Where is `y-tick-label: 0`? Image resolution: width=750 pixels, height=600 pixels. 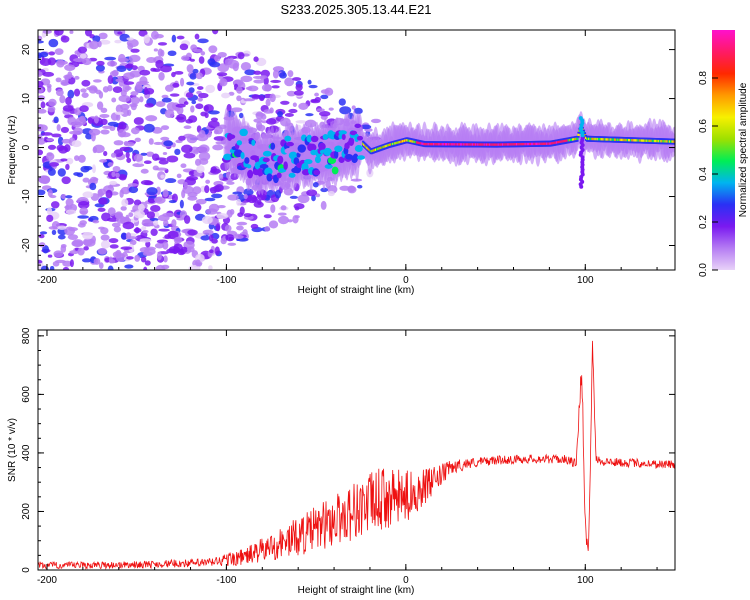
y-tick-label: 0 is located at coordinates (26, 570).